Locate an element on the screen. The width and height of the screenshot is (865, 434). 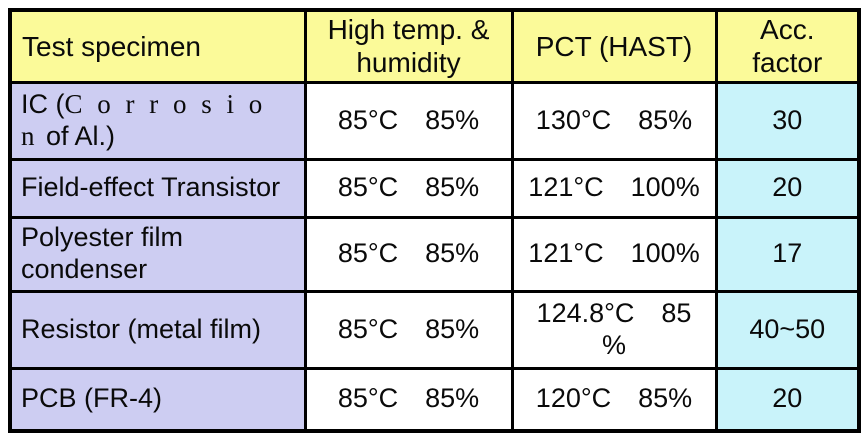
acc-factor-cell: 30 is located at coordinates (787, 120).